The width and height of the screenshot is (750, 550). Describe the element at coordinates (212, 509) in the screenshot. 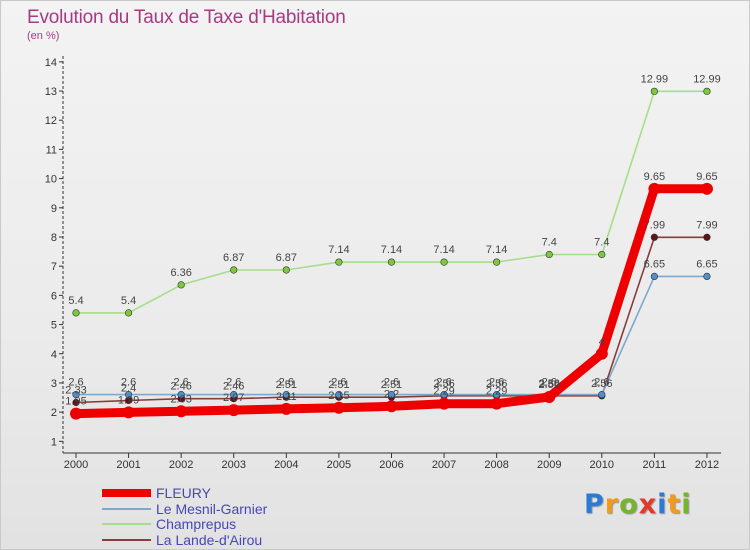

I see `legend-label: Le Mesnil-Garnier` at that location.